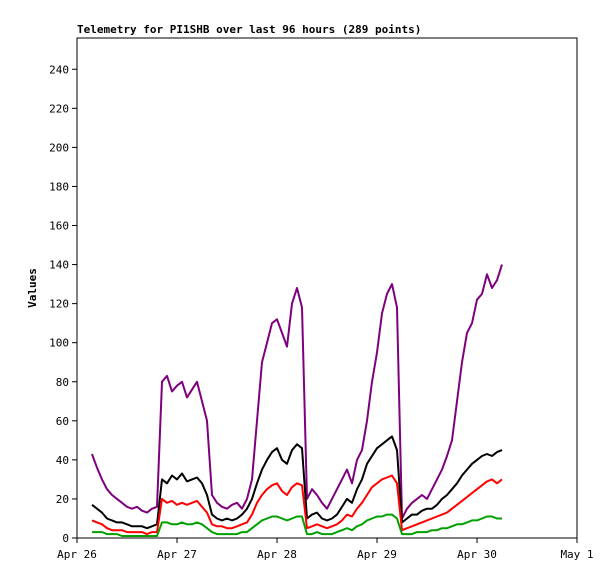 This screenshot has width=615, height=579. Describe the element at coordinates (59, 343) in the screenshot. I see `y-tick-label: 100` at that location.